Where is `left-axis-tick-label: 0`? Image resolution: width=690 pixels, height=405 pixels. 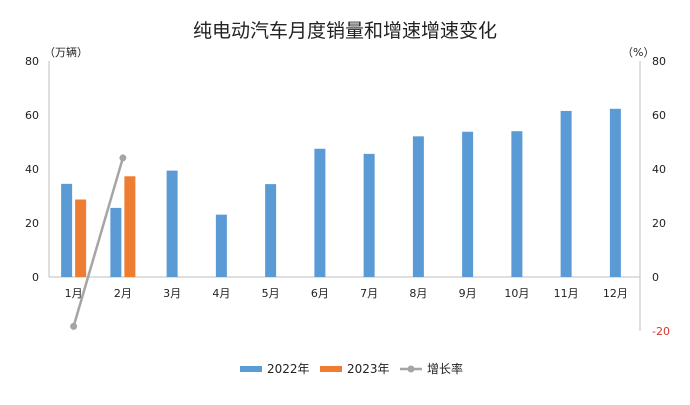 left-axis-tick-label: 0 is located at coordinates (35, 277).